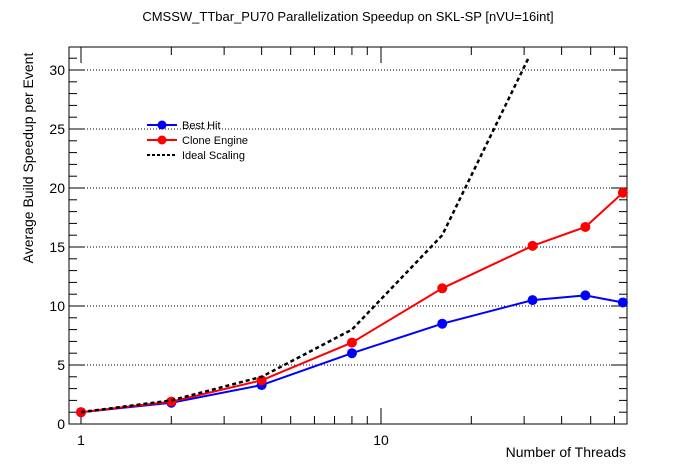  What do you see at coordinates (28, 158) in the screenshot?
I see `y-axis-label: Average Build Speedup per Event` at bounding box center [28, 158].